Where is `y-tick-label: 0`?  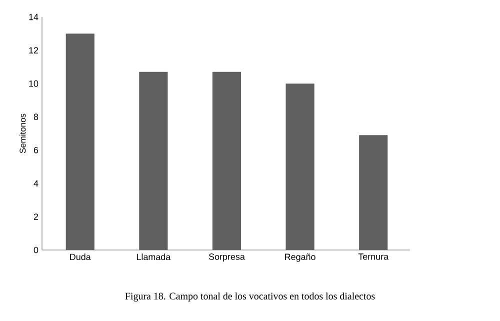
y-tick-label: 0 is located at coordinates (36, 250).